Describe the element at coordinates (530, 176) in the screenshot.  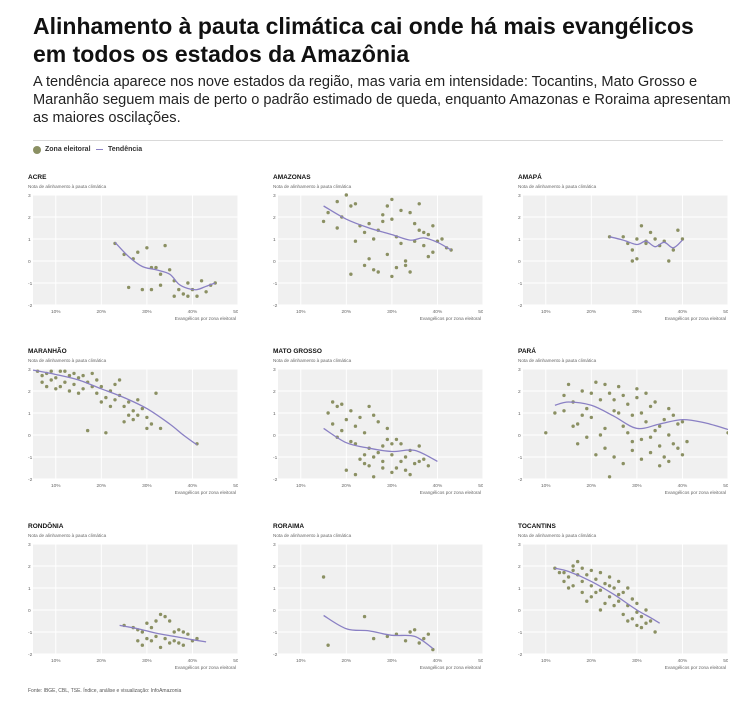
I see `panel-title: AMAPÁ` at that location.